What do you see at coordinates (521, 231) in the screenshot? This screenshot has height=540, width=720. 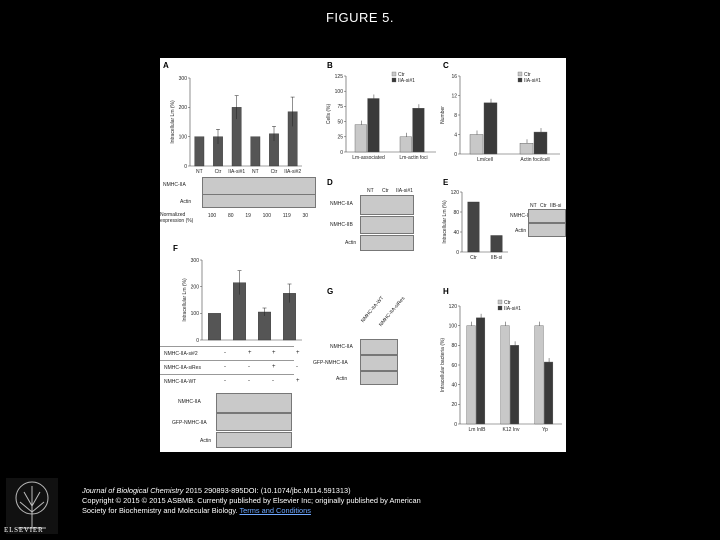 I see `blot-e-label-2: Actin` at bounding box center [521, 231].